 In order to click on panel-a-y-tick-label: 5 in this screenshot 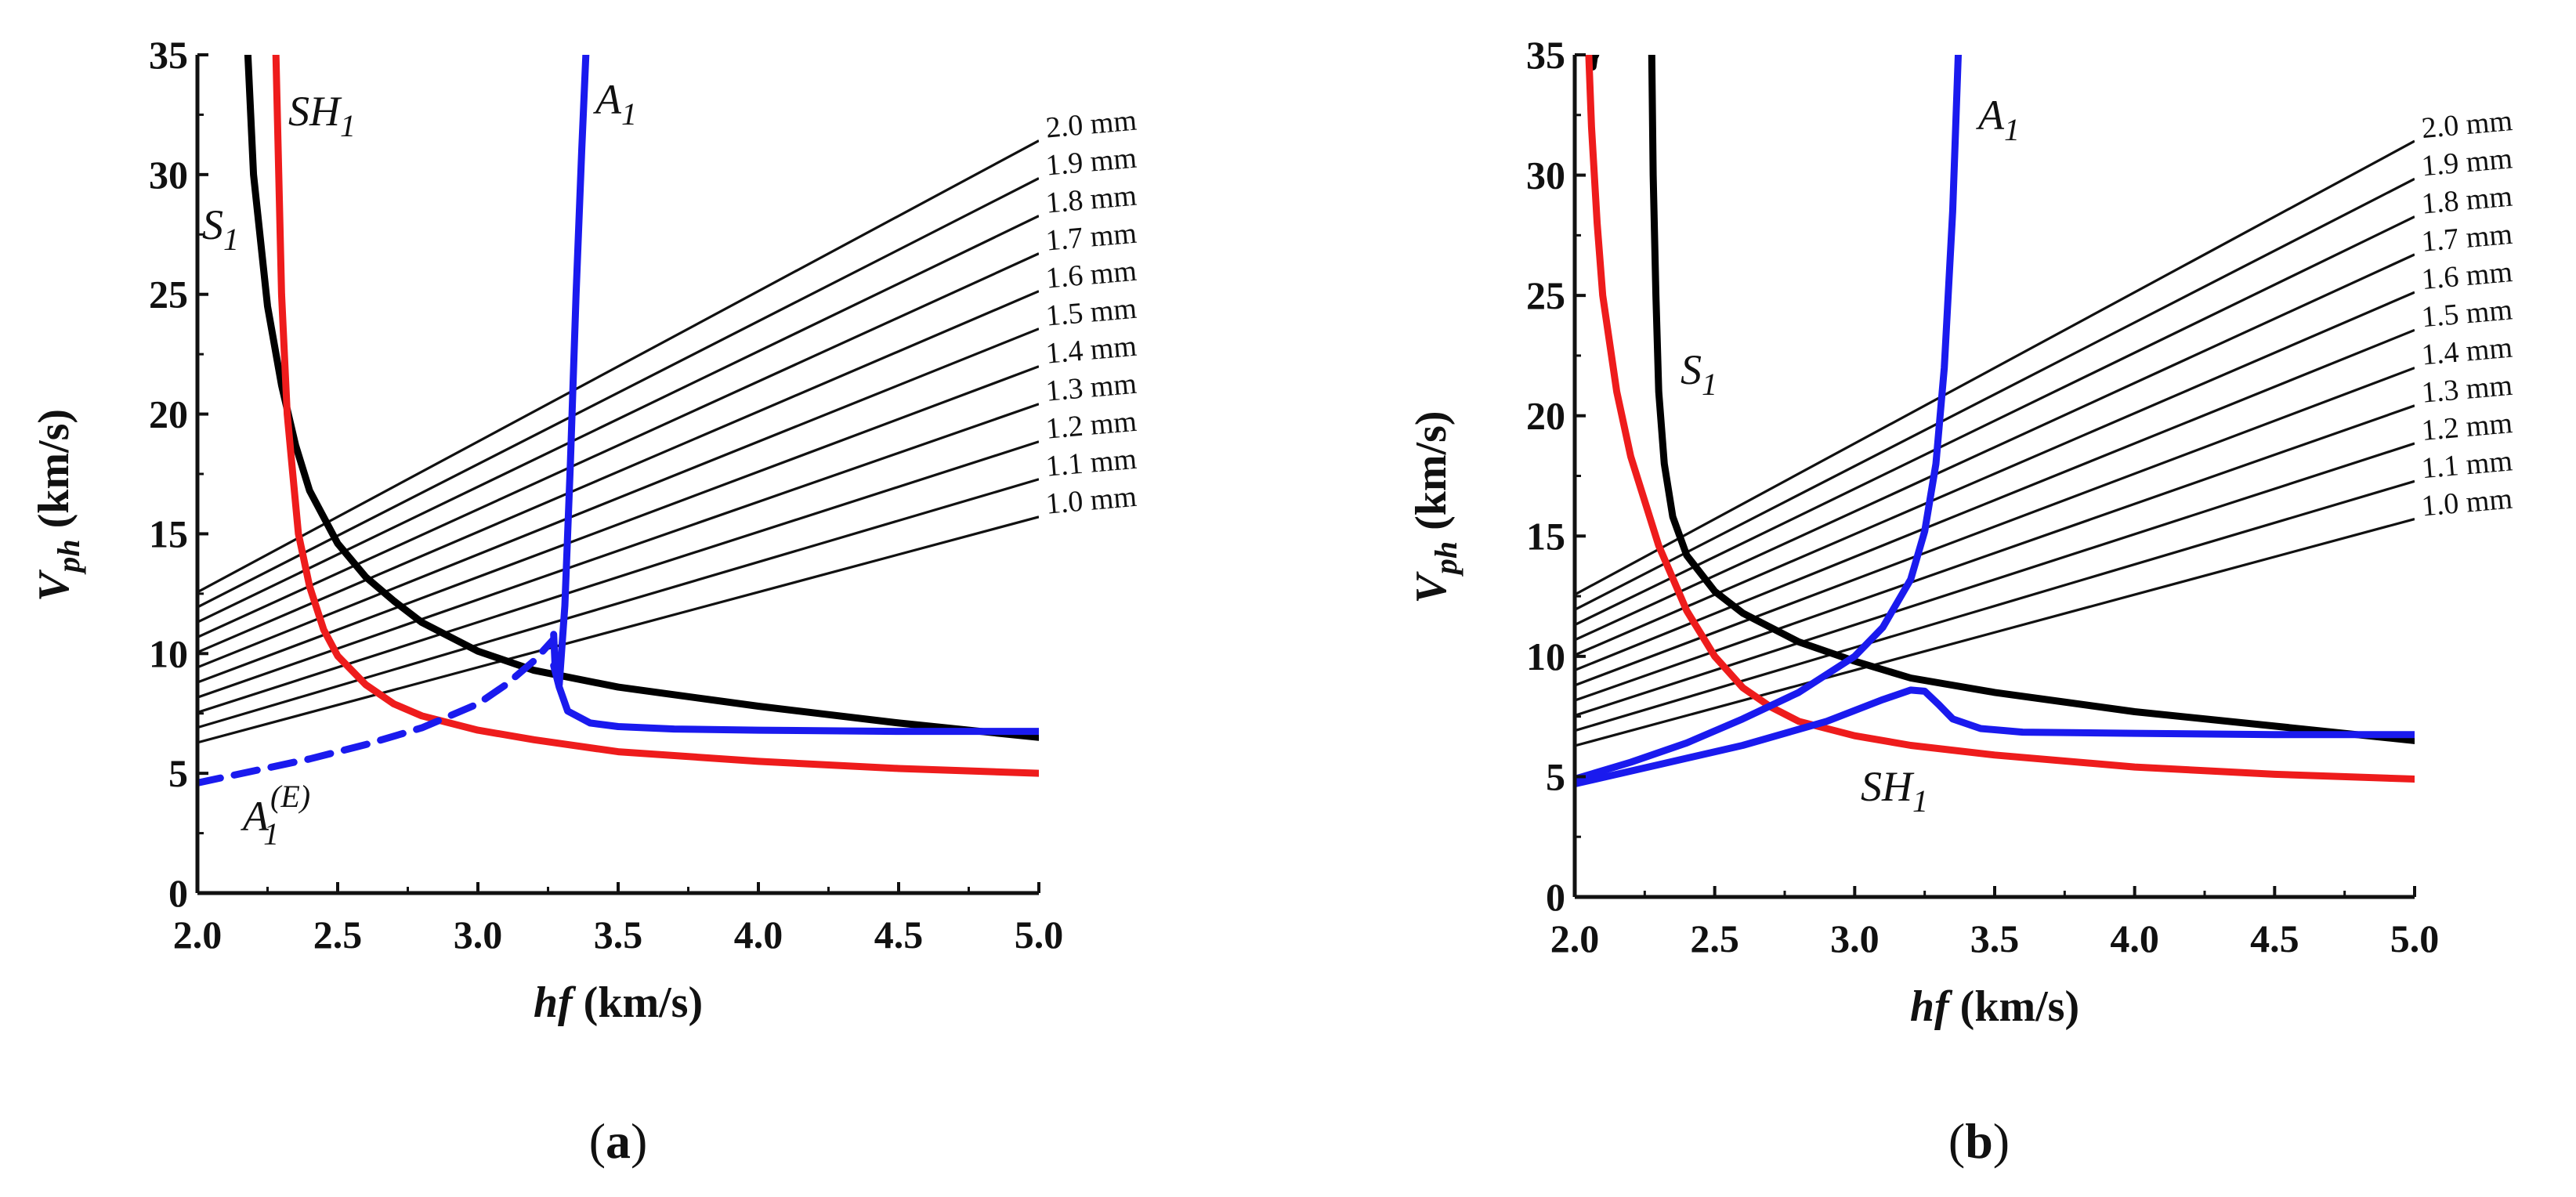, I will do `click(178, 773)`.